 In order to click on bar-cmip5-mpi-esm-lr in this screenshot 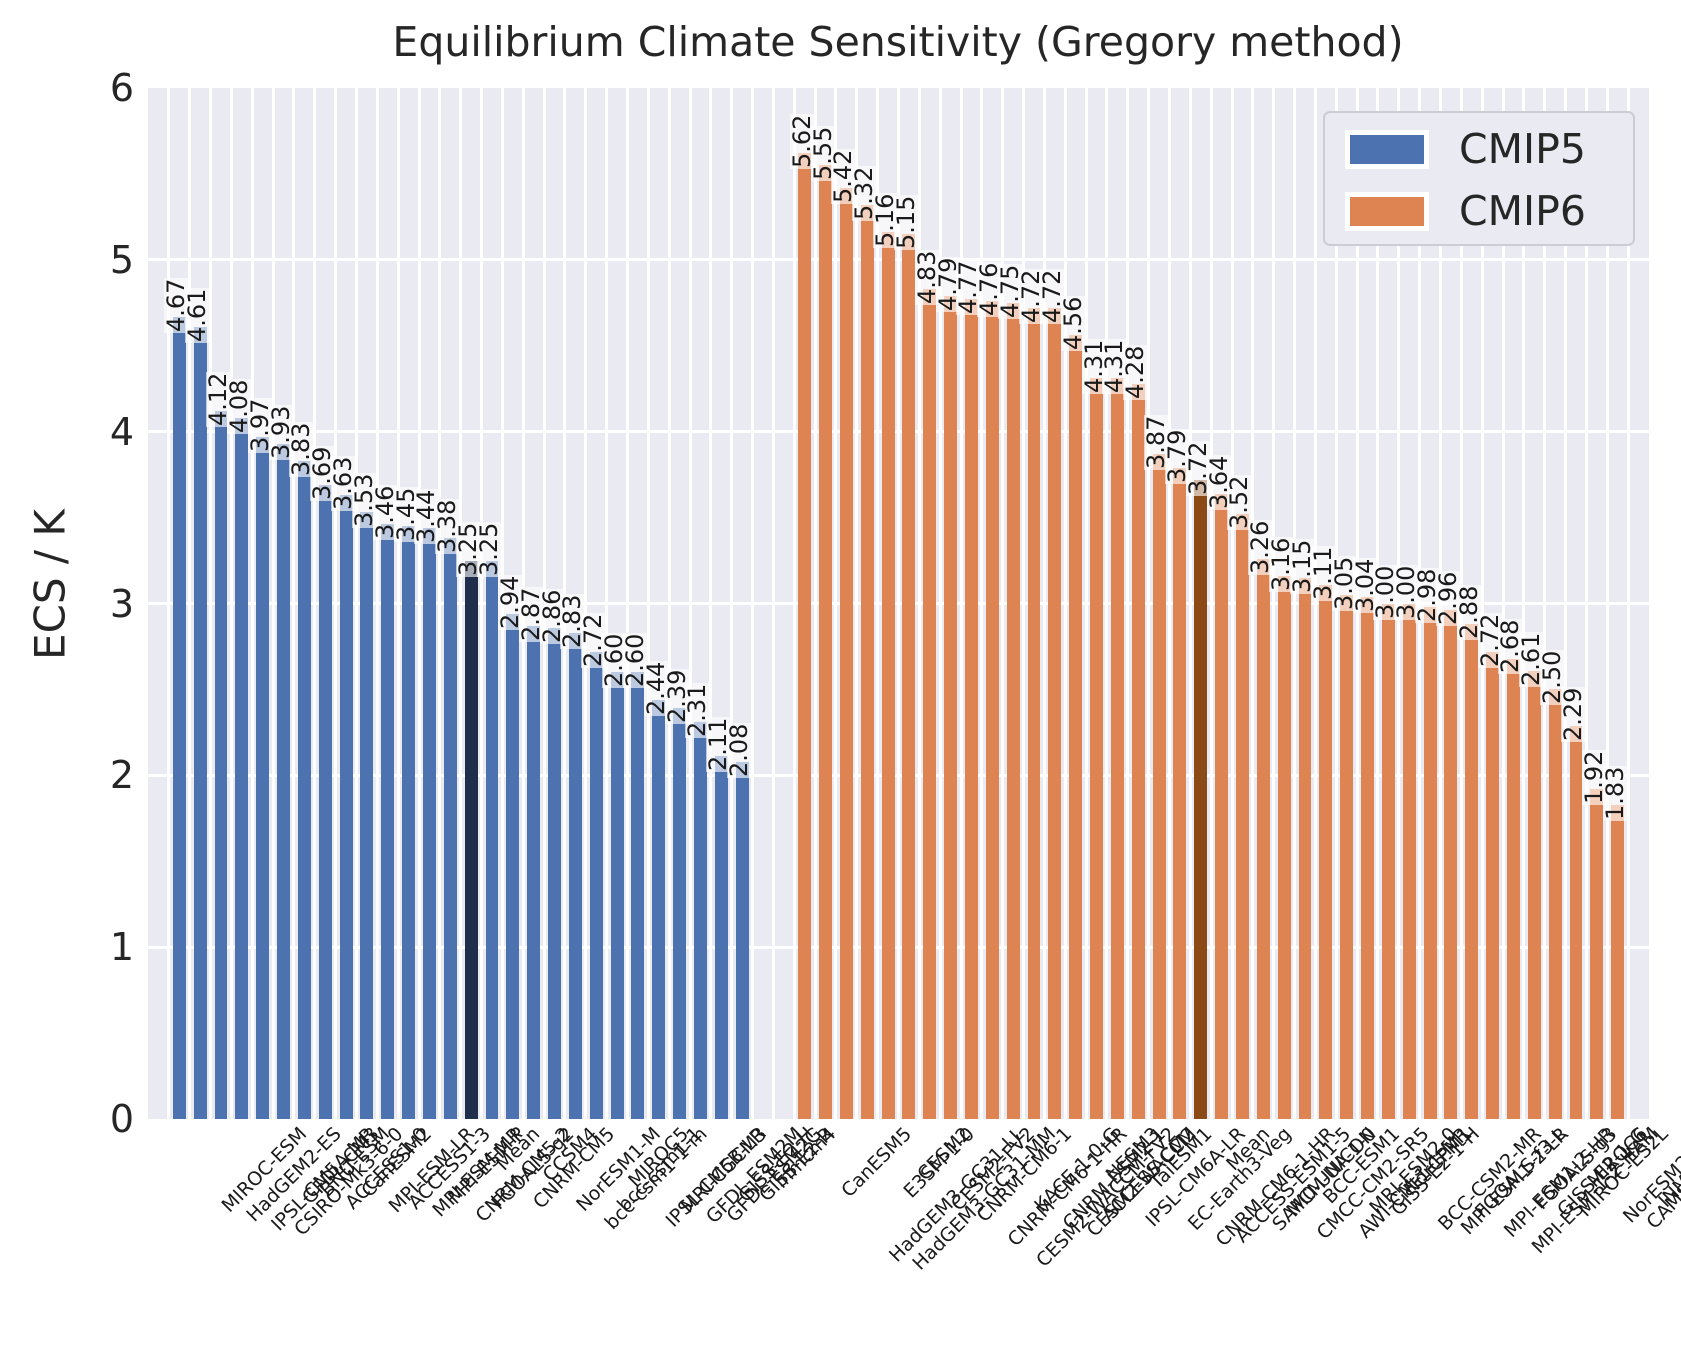, I will do `click(346, 807)`.